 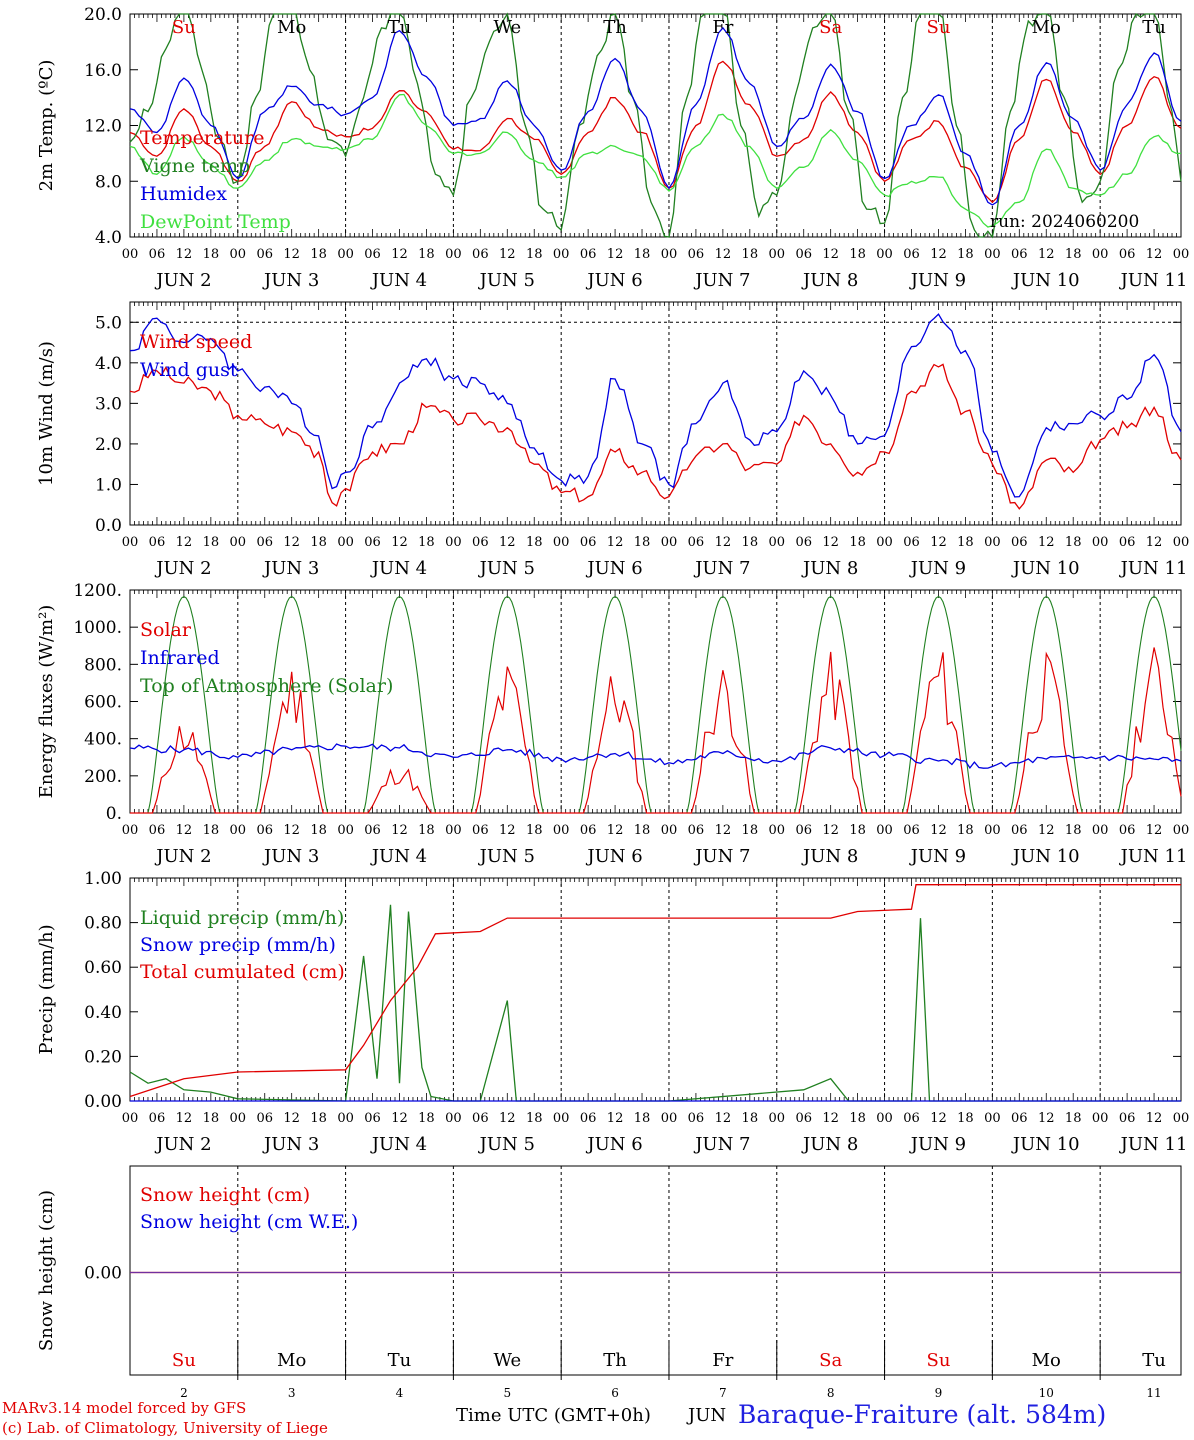 I want to click on date-tick-label: JUN 4, so click(x=398, y=1144).